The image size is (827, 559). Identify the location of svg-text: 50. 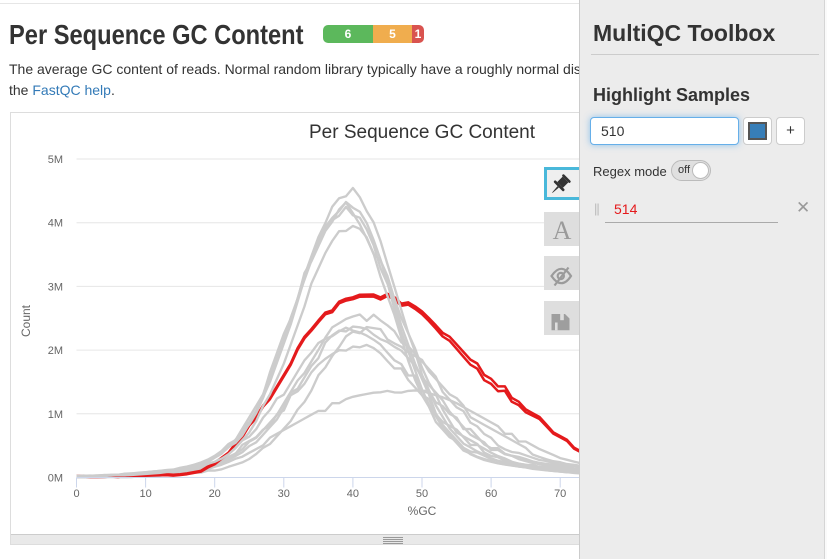
(422, 494).